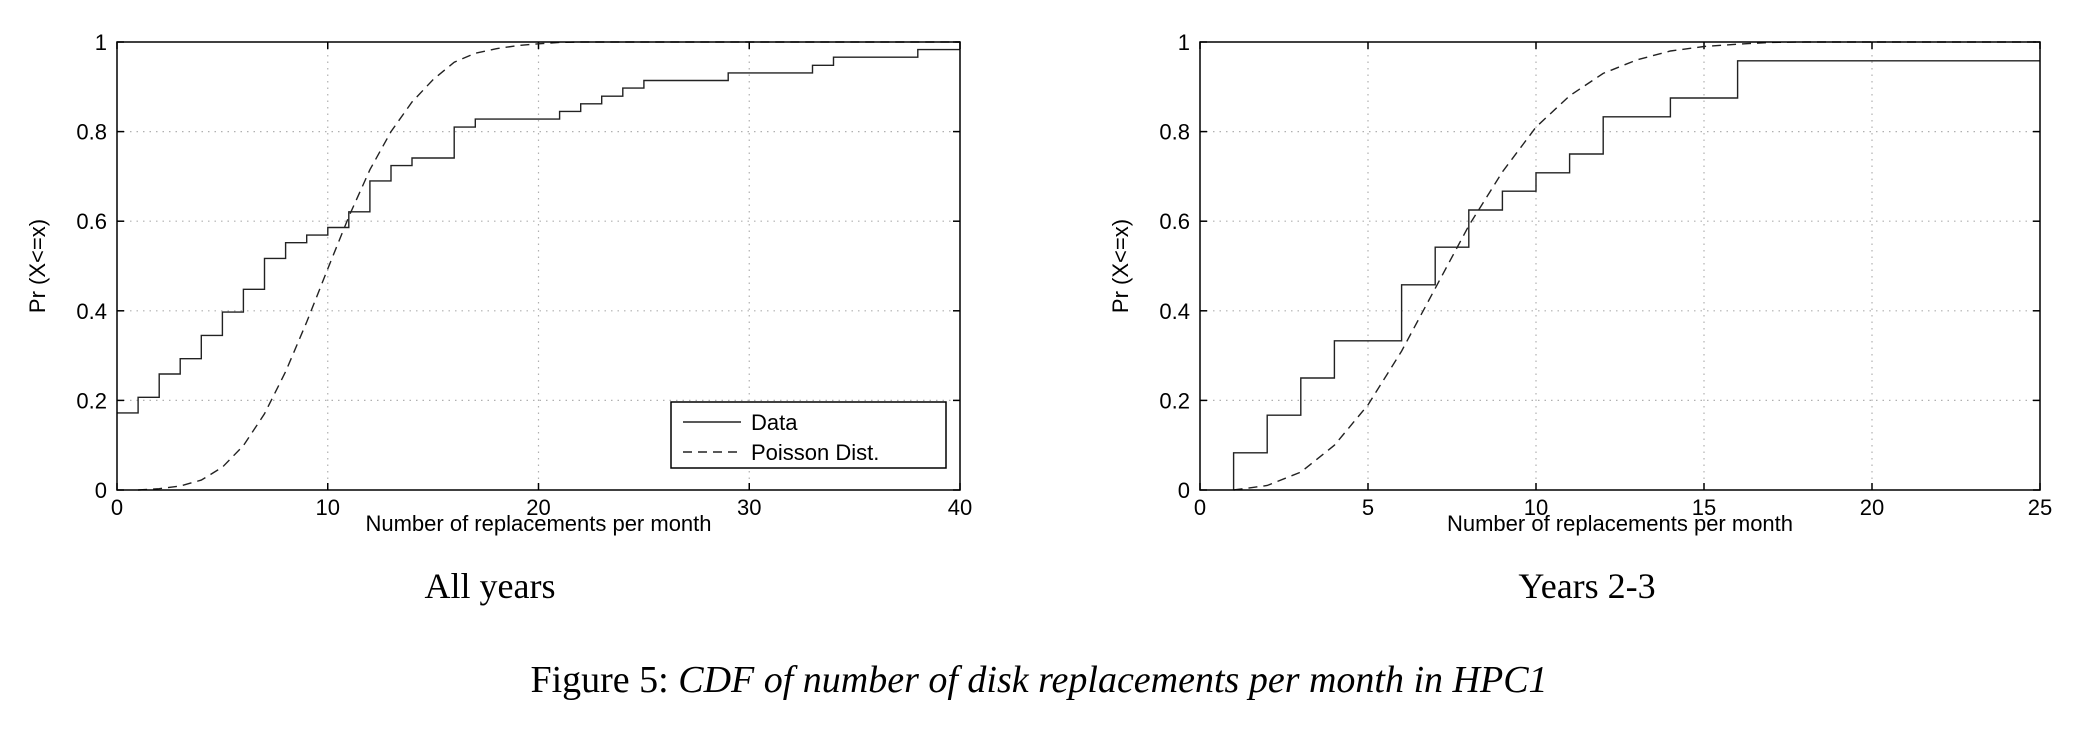 The height and width of the screenshot is (730, 2078). What do you see at coordinates (1586, 586) in the screenshot?
I see `subplot-title: Years 2-3` at bounding box center [1586, 586].